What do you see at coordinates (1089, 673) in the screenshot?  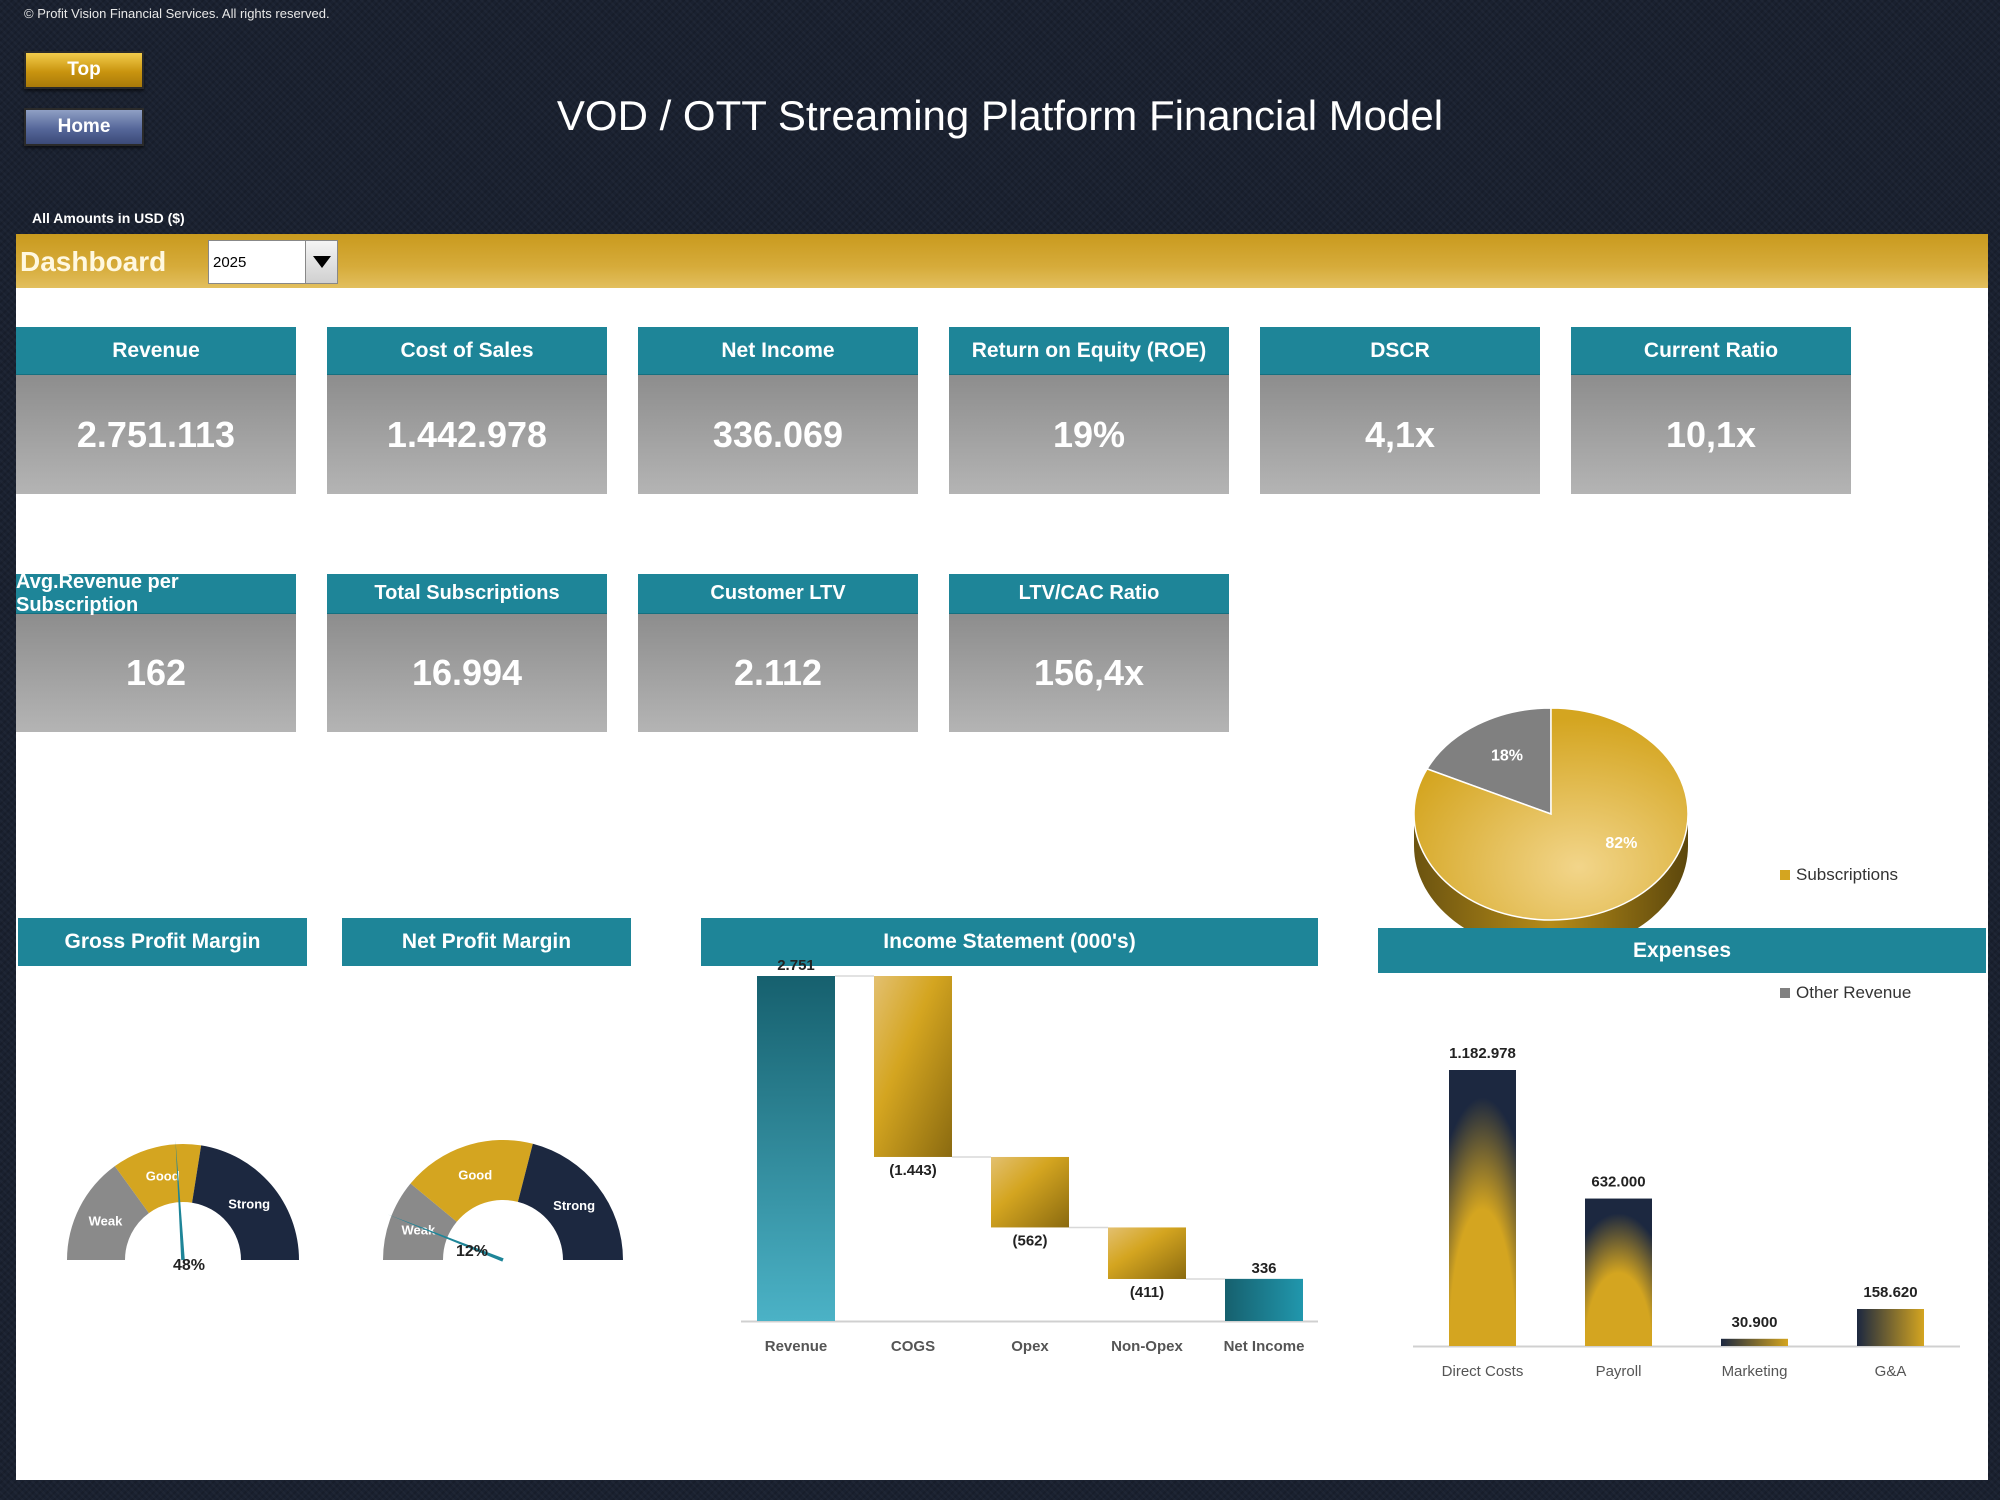 I see `kpi-value: 156,4x` at bounding box center [1089, 673].